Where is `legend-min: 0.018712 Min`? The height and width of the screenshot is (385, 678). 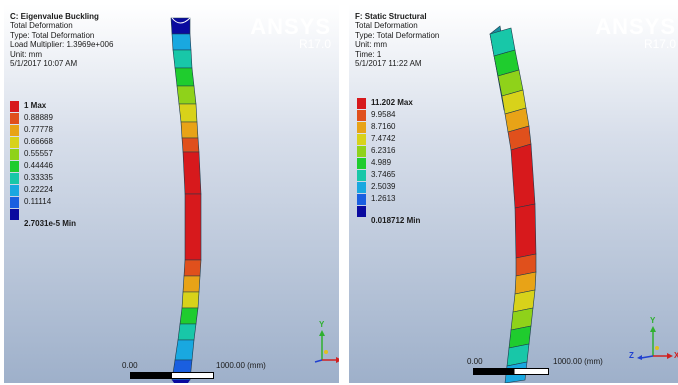 legend-min: 0.018712 Min is located at coordinates (396, 220).